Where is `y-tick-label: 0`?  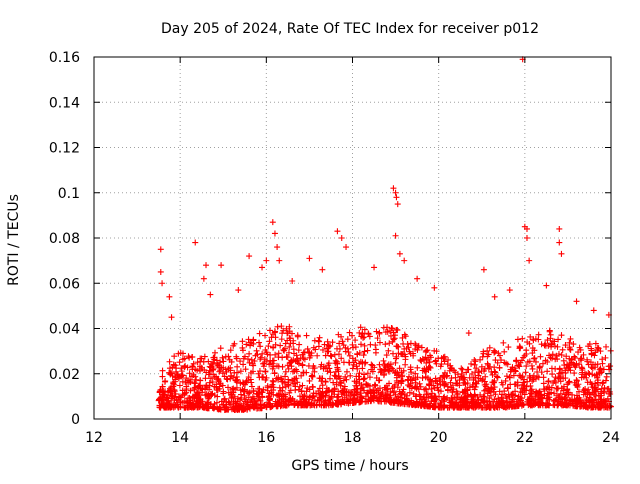 y-tick-label: 0 is located at coordinates (75, 420).